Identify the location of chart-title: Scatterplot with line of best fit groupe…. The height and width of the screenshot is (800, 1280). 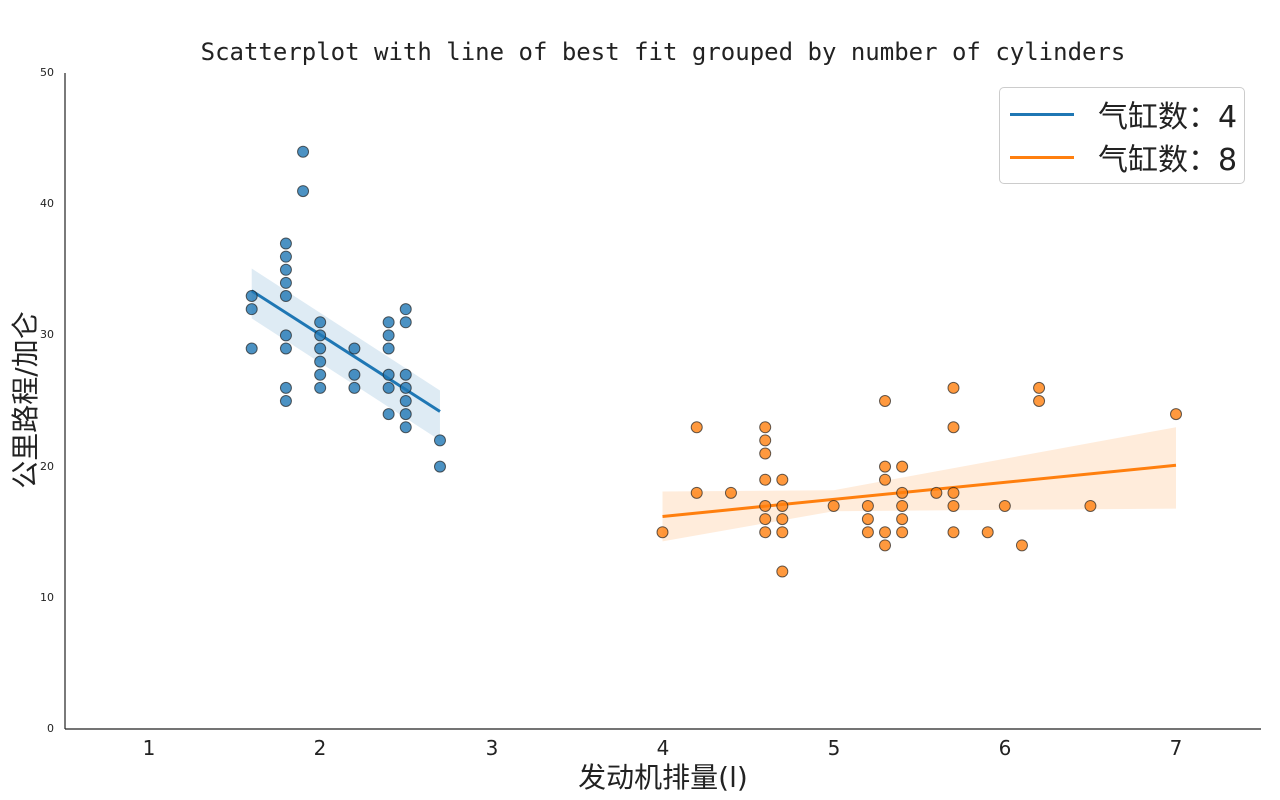
(663, 52).